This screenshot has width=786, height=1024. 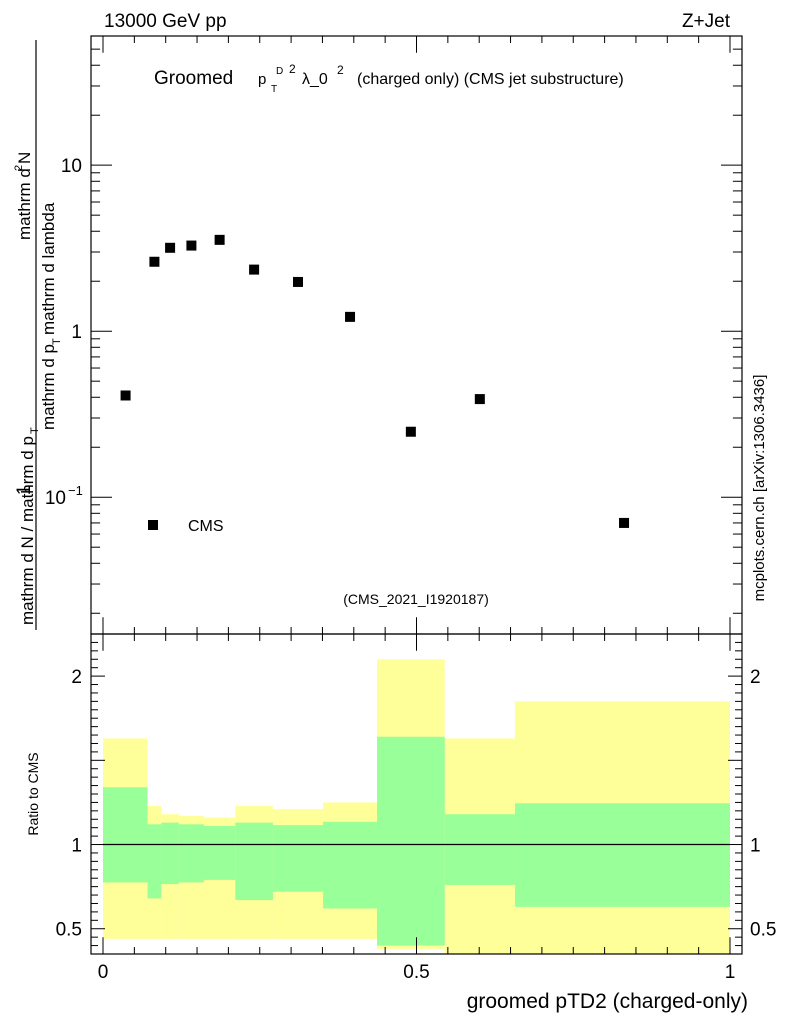 What do you see at coordinates (48, 387) in the screenshot?
I see `ylabel-den-right: mathrm d p` at bounding box center [48, 387].